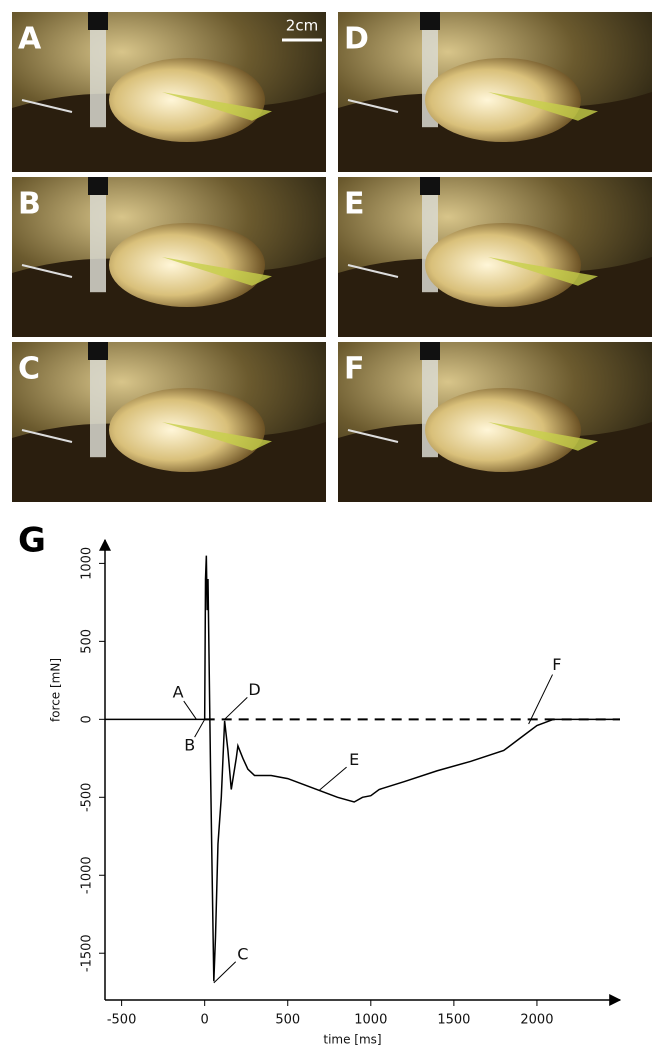 This screenshot has height=1054, width=652. What do you see at coordinates (87, 719) in the screenshot?
I see `y-tick-label: 0` at bounding box center [87, 719].